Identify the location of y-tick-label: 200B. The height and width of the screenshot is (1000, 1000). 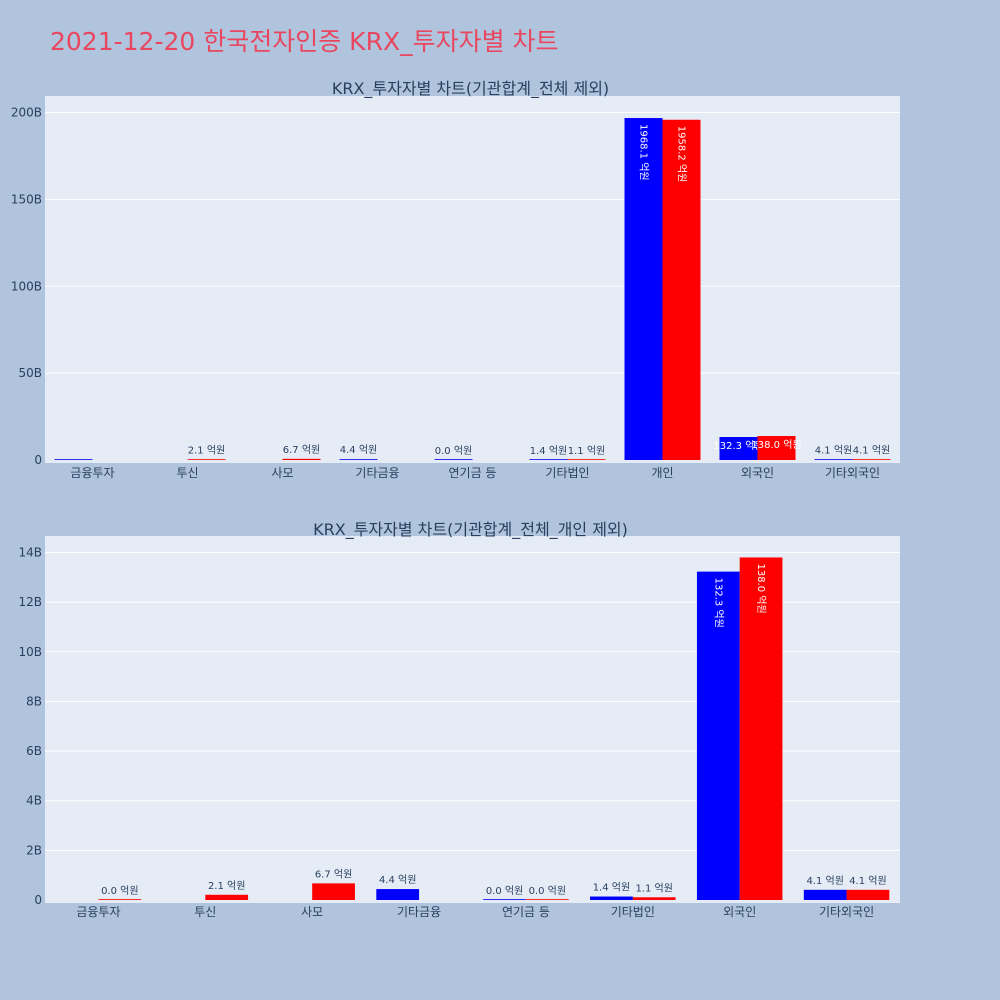
(26, 113).